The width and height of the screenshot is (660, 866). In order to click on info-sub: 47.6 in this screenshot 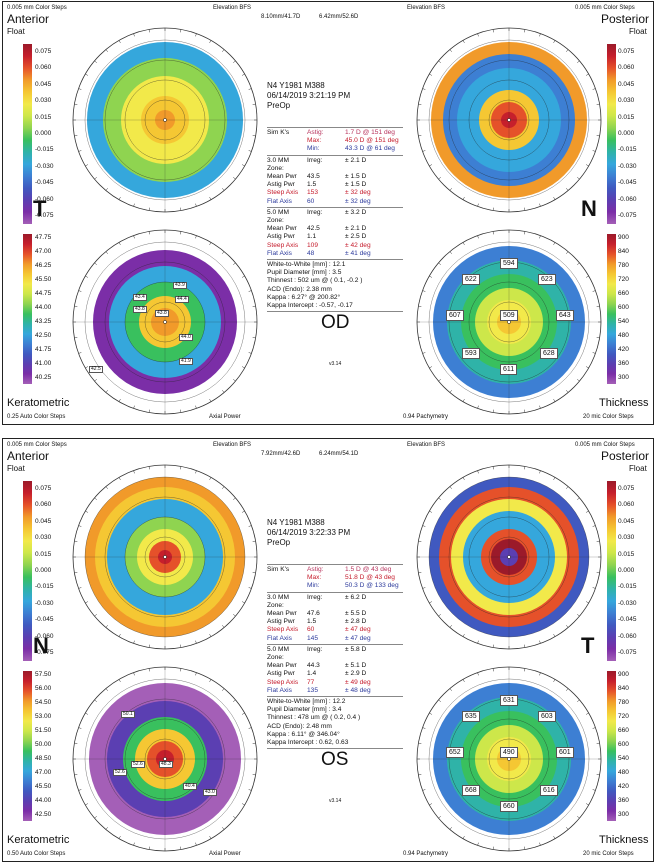, I will do `click(313, 614)`.